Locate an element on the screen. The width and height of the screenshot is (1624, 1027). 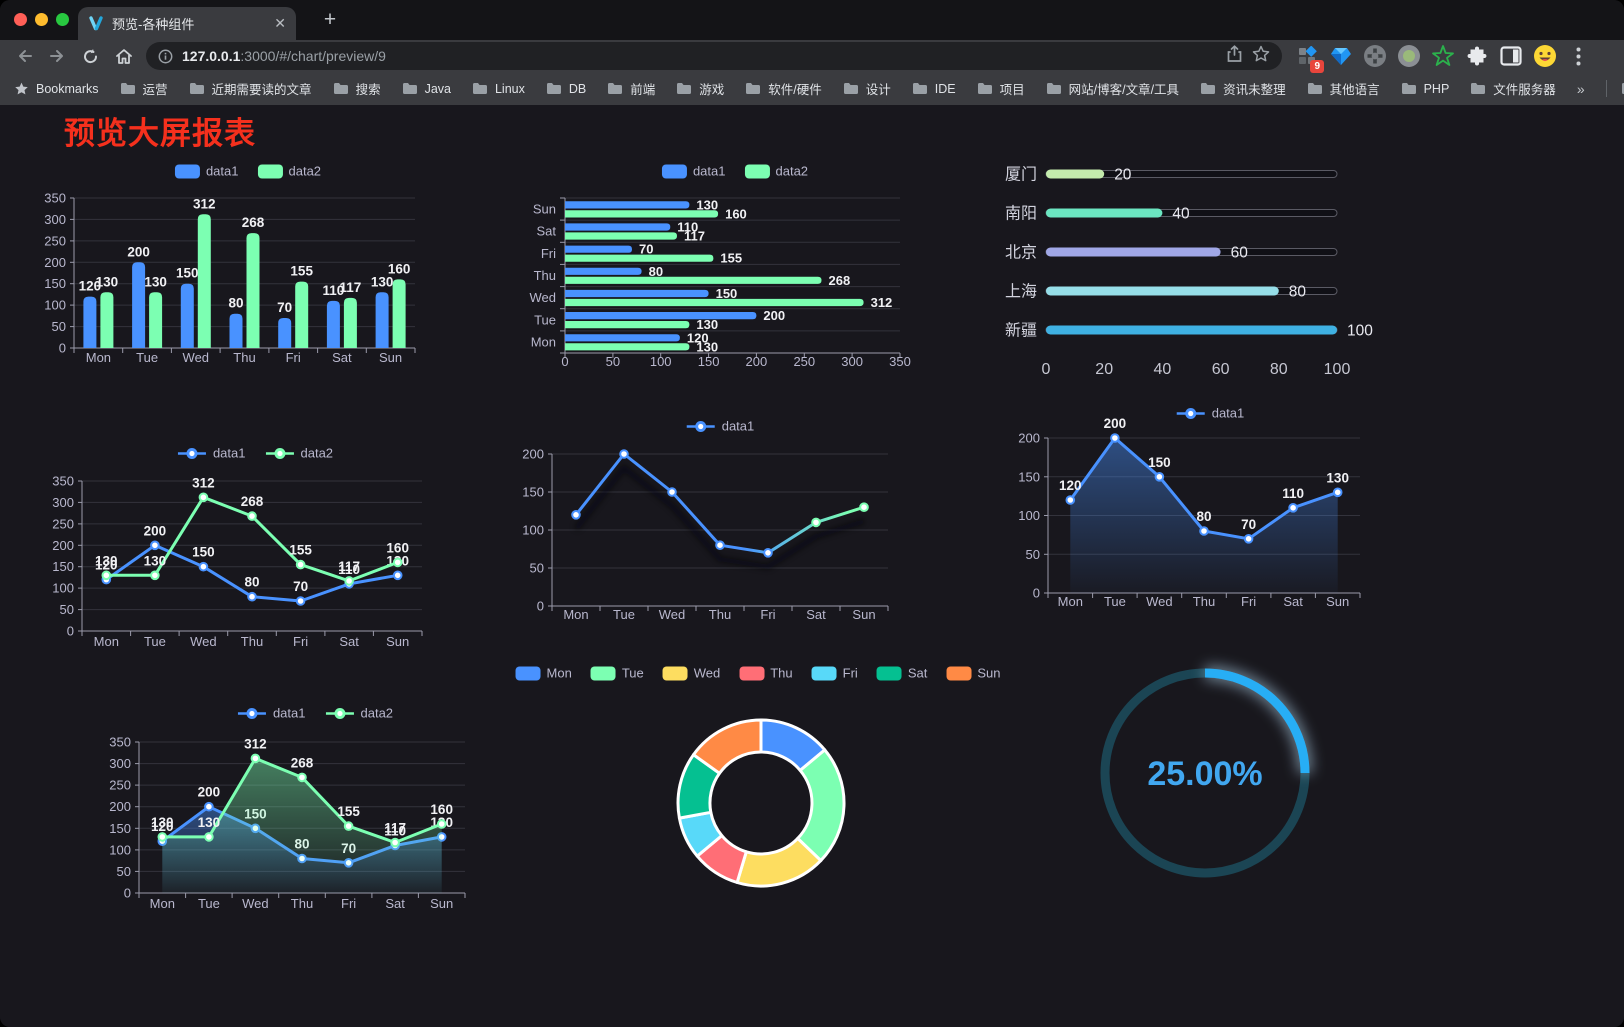
bookmark-item-bookmarks: Bookmarks is located at coordinates (56, 88).